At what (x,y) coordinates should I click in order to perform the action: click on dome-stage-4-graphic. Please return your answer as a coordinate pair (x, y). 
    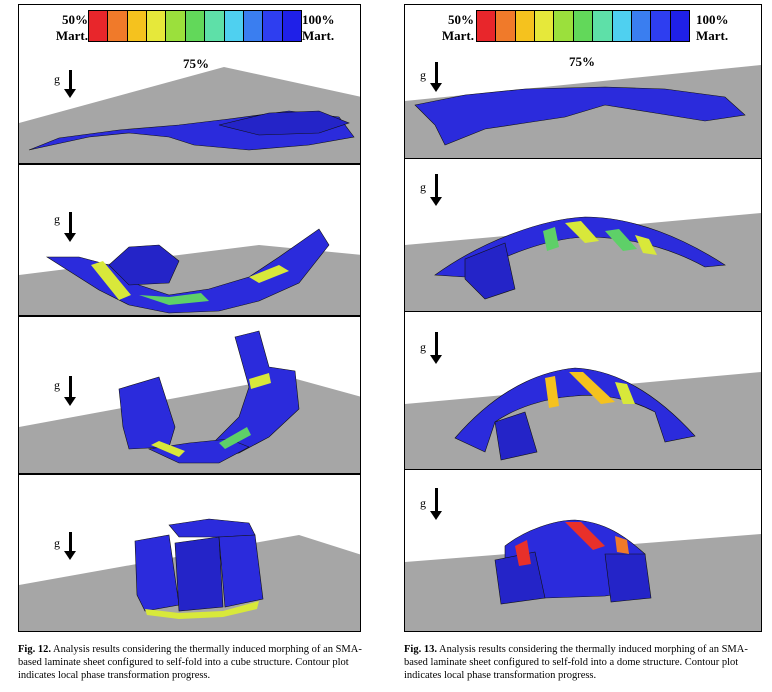
    Looking at the image, I should click on (583, 575).